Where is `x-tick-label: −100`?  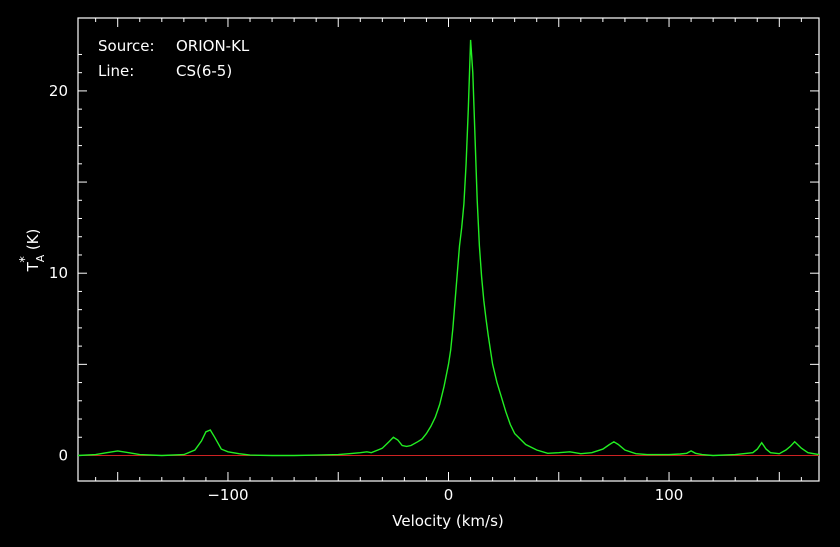 x-tick-label: −100 is located at coordinates (227, 495).